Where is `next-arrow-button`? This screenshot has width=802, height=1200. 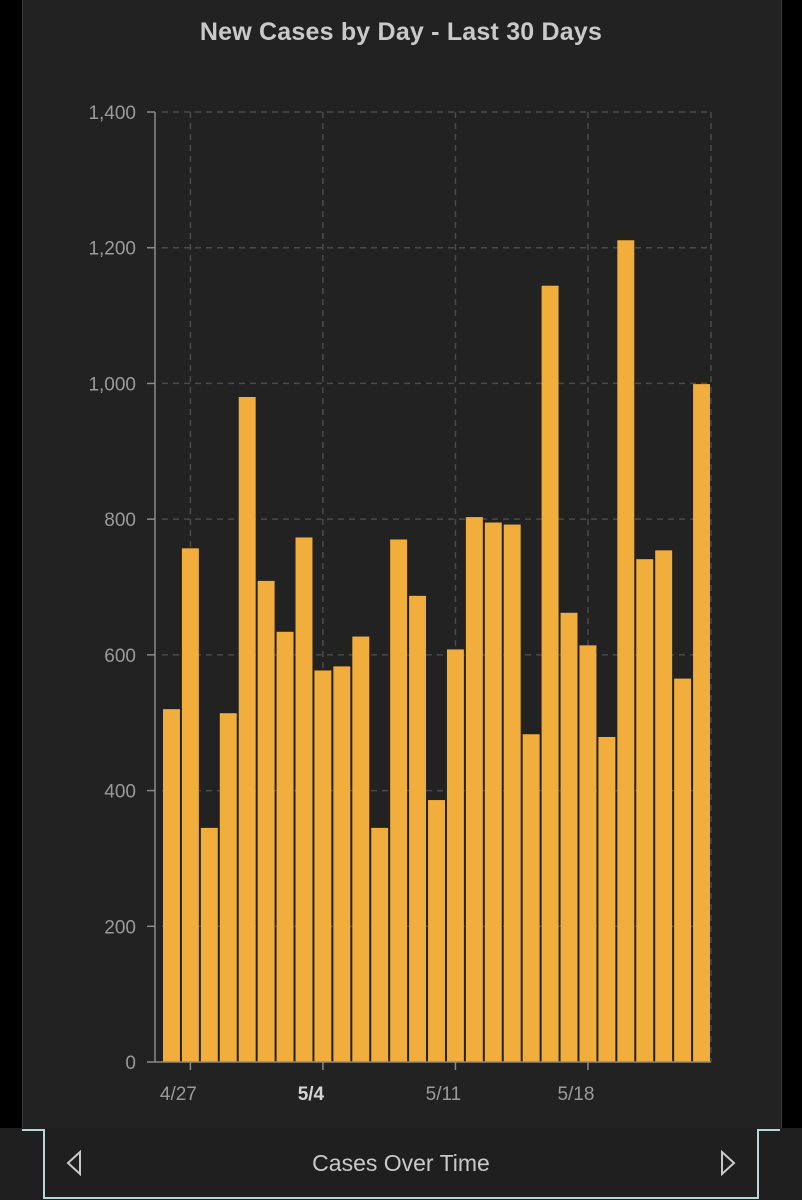 next-arrow-button is located at coordinates (727, 1163).